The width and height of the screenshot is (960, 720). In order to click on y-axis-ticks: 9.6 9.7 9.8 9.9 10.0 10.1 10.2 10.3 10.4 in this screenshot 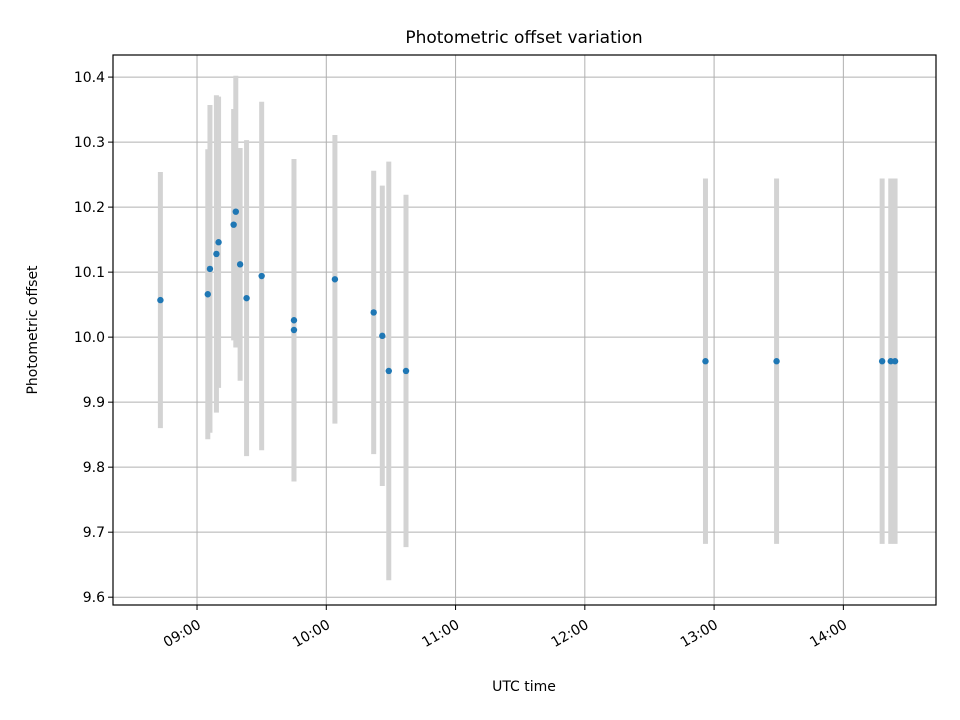, I will do `click(93, 338)`.